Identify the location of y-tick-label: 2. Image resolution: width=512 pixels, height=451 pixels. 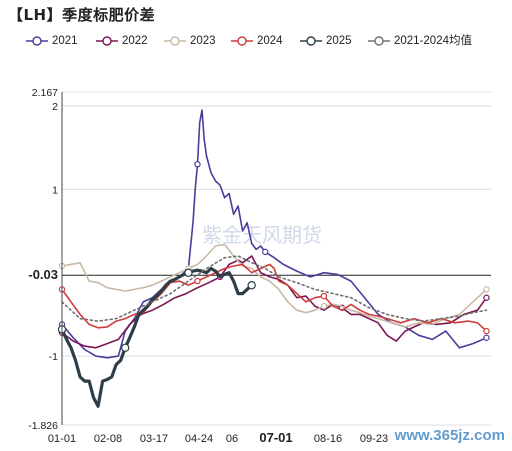
(55, 107).